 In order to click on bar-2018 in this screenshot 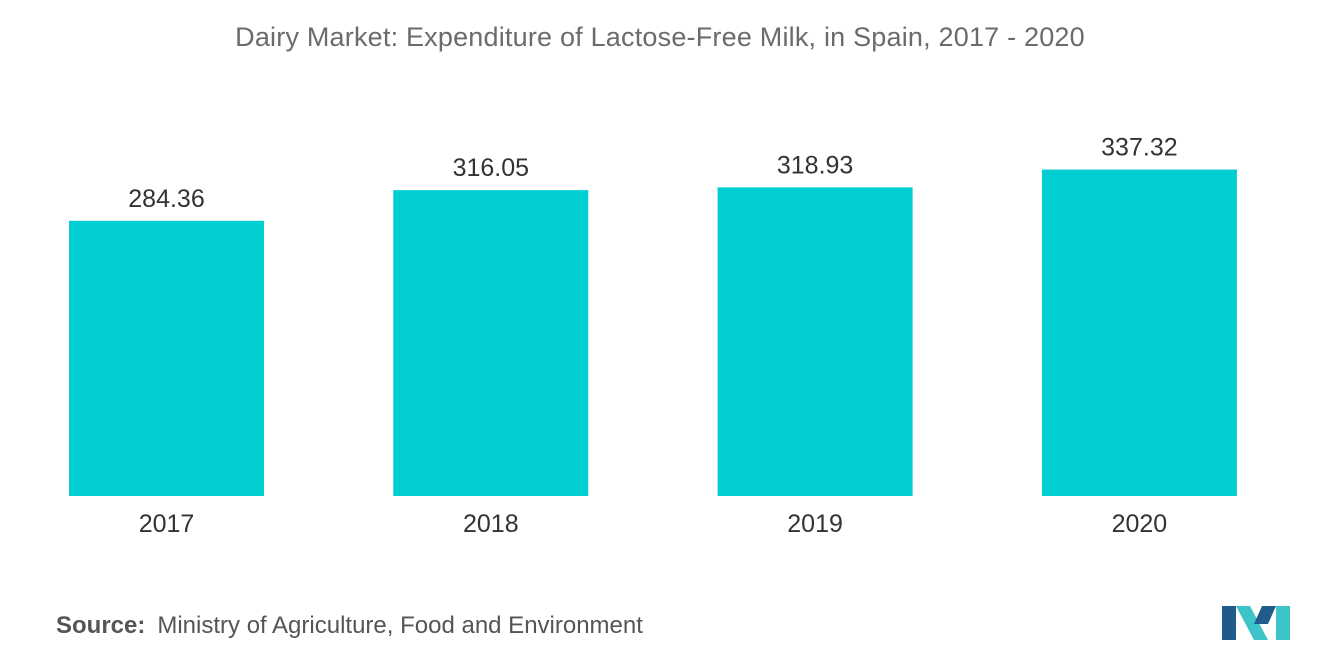, I will do `click(491, 343)`.